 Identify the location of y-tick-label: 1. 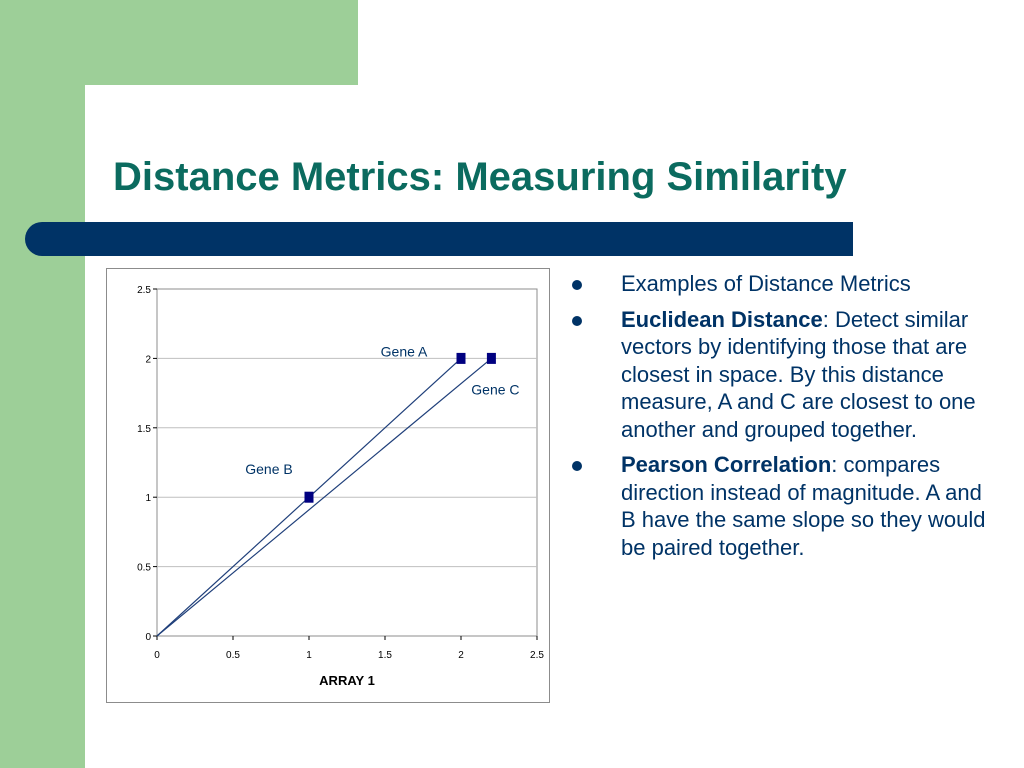
(148, 498).